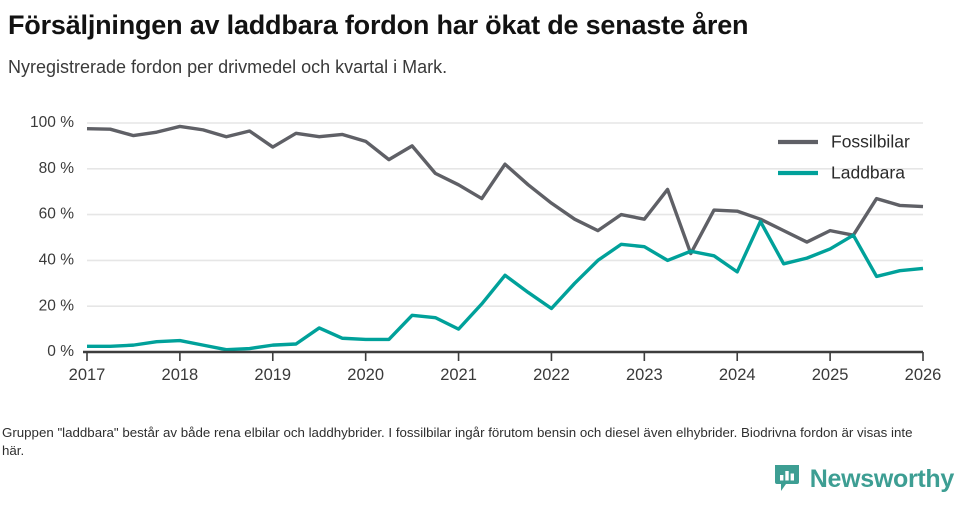 The height and width of the screenshot is (505, 960). What do you see at coordinates (844, 157) in the screenshot?
I see `chart-legend: Fossilbilar Laddbara` at bounding box center [844, 157].